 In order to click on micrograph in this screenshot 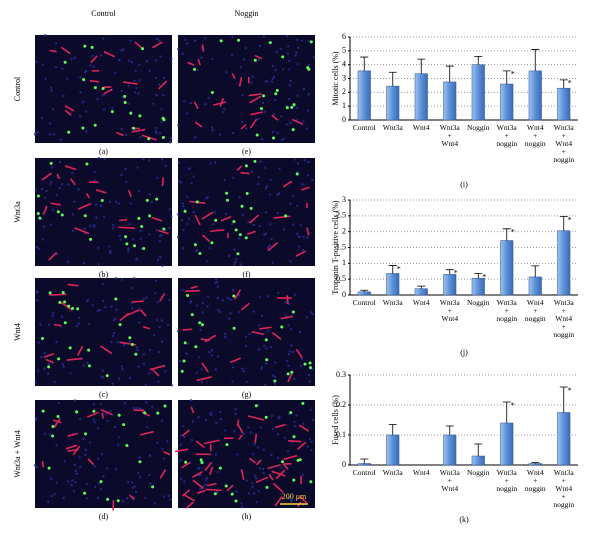, I will do `click(102, 455)`.